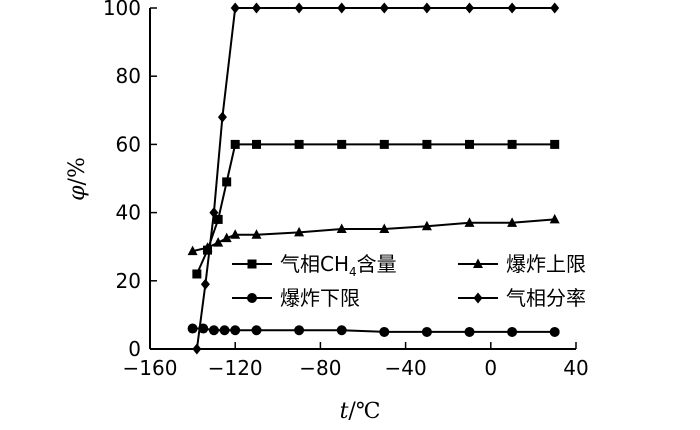  Describe the element at coordinates (77, 171) in the screenshot. I see `y-axis-unit: /%` at that location.